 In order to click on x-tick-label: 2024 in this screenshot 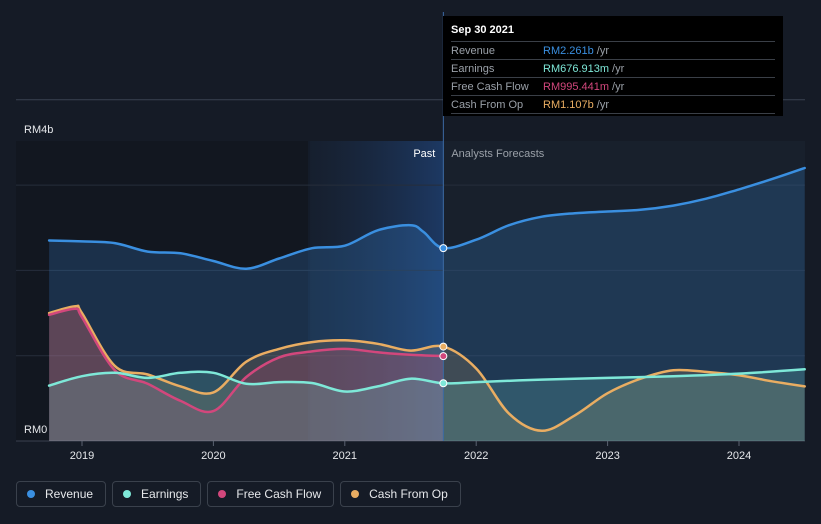, I will do `click(739, 456)`.